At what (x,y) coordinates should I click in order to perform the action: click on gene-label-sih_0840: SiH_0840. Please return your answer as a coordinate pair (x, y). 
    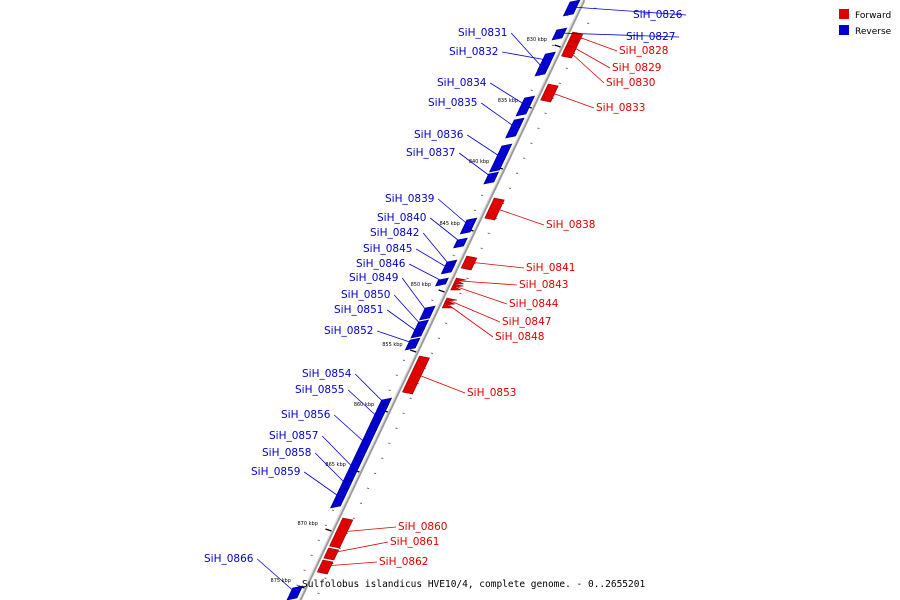
    Looking at the image, I should click on (401, 218).